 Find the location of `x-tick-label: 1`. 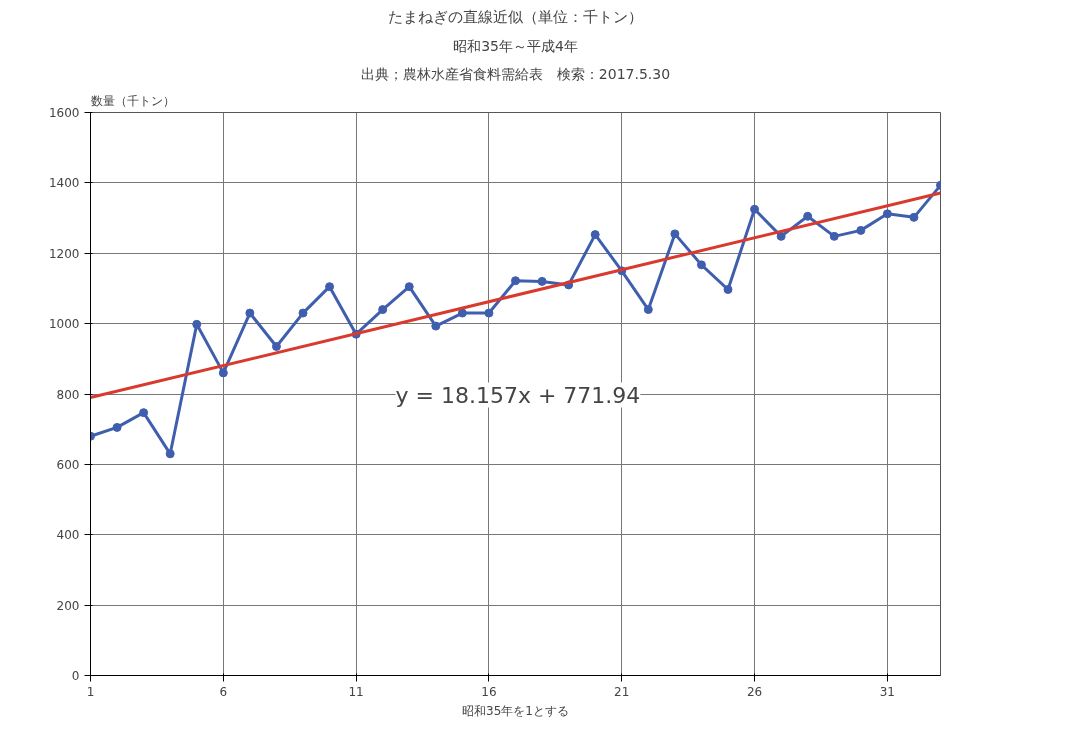

x-tick-label: 1 is located at coordinates (90, 691).